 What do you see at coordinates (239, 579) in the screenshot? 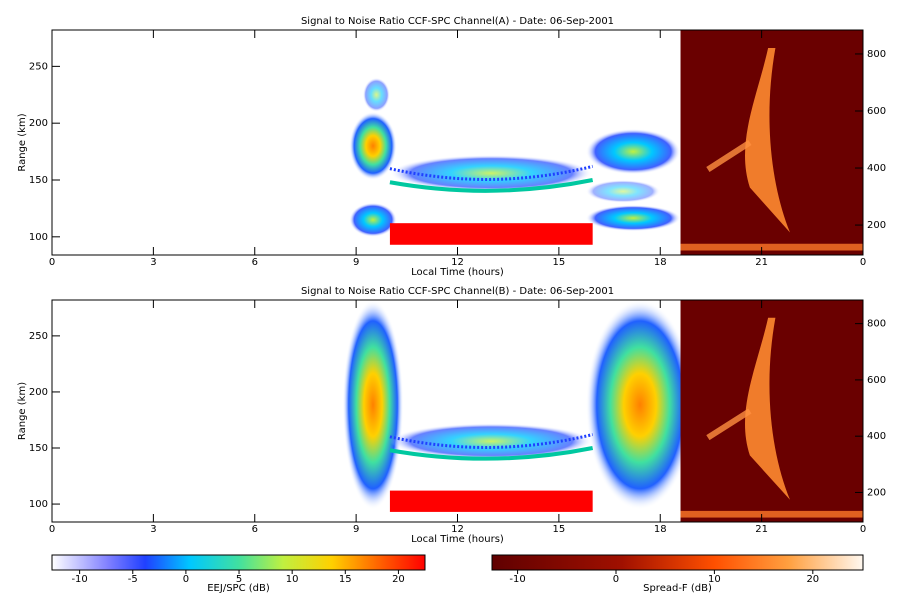
I see `colorbar-tick-label: 5` at bounding box center [239, 579].